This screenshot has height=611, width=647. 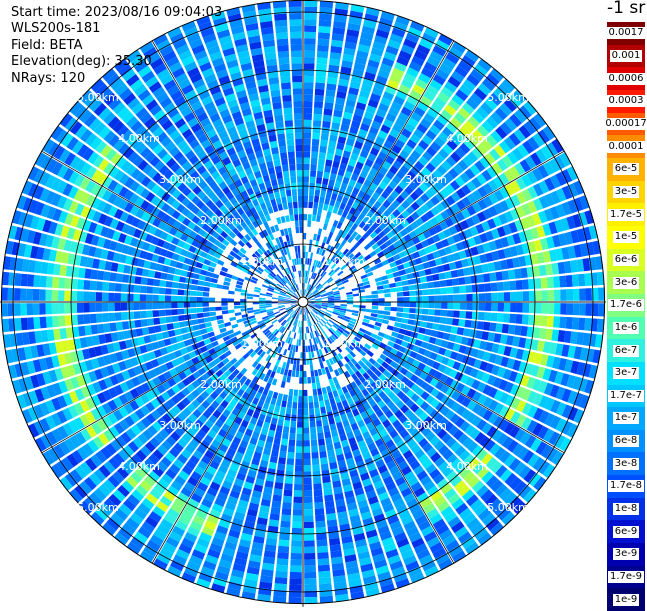 I want to click on colorbar-tick-label: 3e-6, so click(x=626, y=283).